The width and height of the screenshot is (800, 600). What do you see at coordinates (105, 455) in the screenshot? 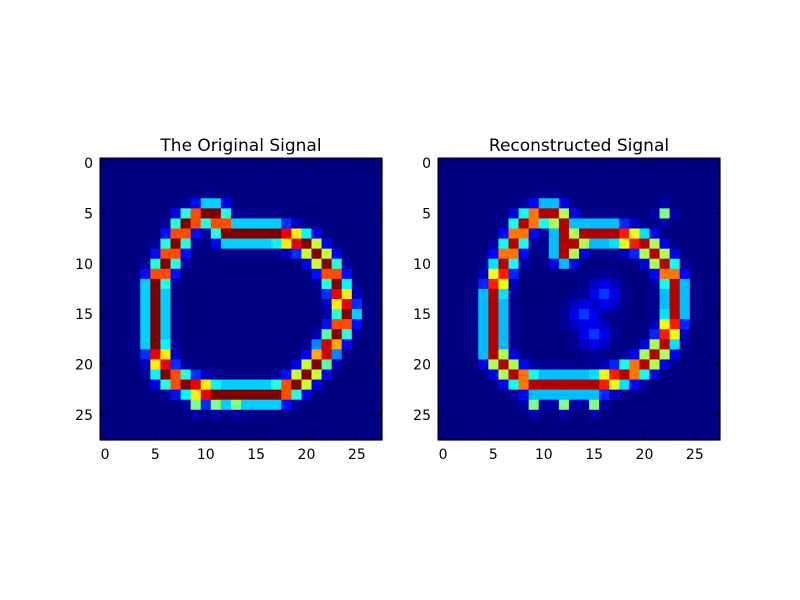
I see `x-tick-label: 0` at bounding box center [105, 455].